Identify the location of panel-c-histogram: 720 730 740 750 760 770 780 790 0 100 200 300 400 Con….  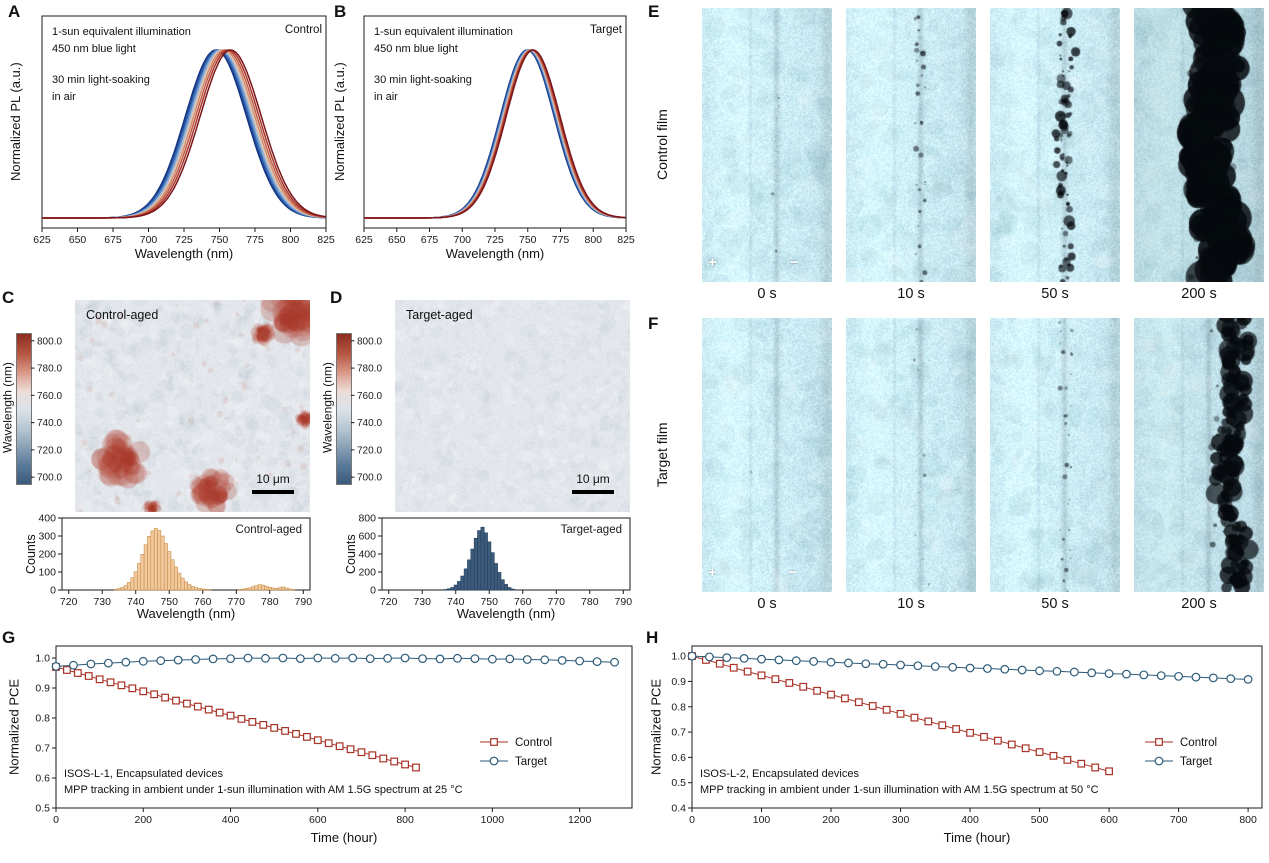
(175, 561).